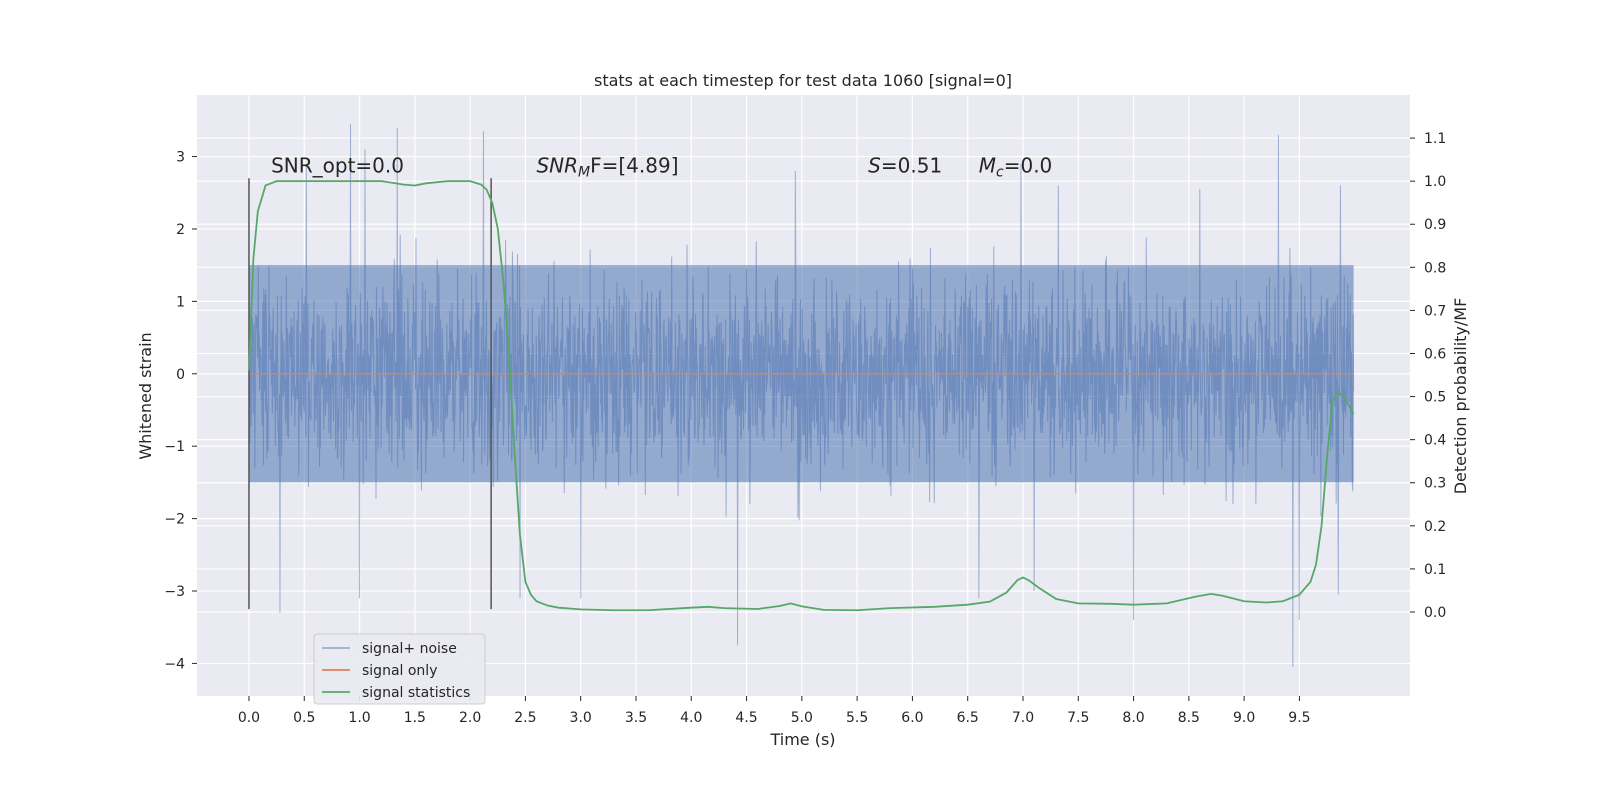  Describe the element at coordinates (180, 375) in the screenshot. I see `y-tick-label-4: 0` at that location.